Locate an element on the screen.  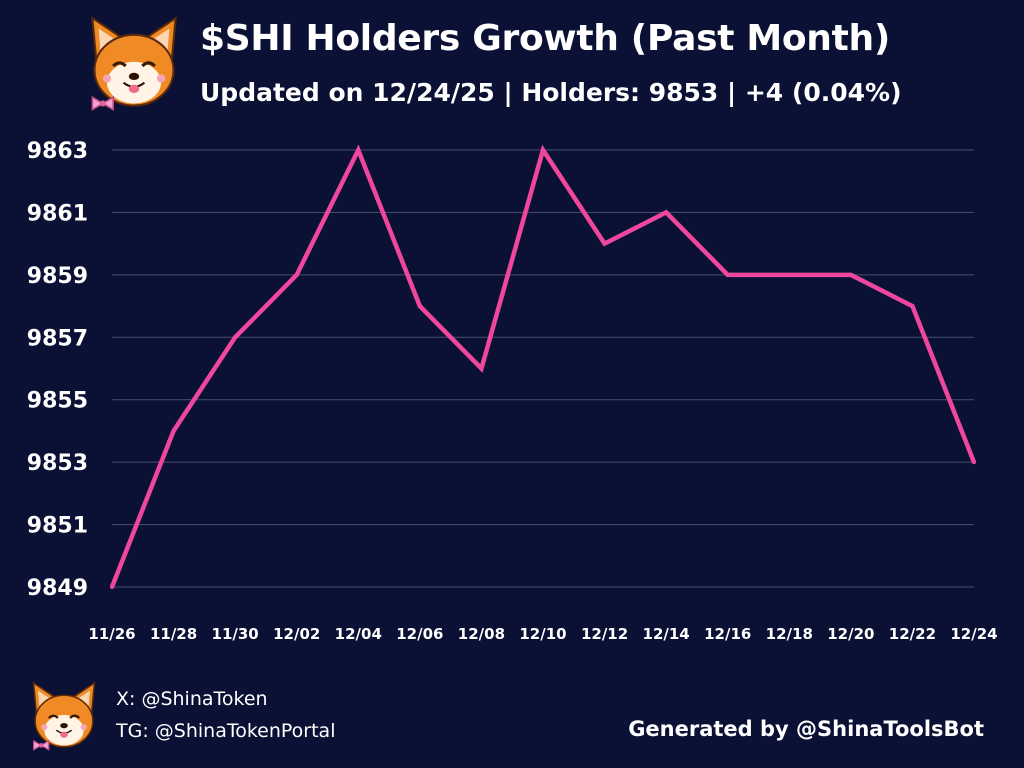
y-tick-label: 9859 is located at coordinates (57, 276).